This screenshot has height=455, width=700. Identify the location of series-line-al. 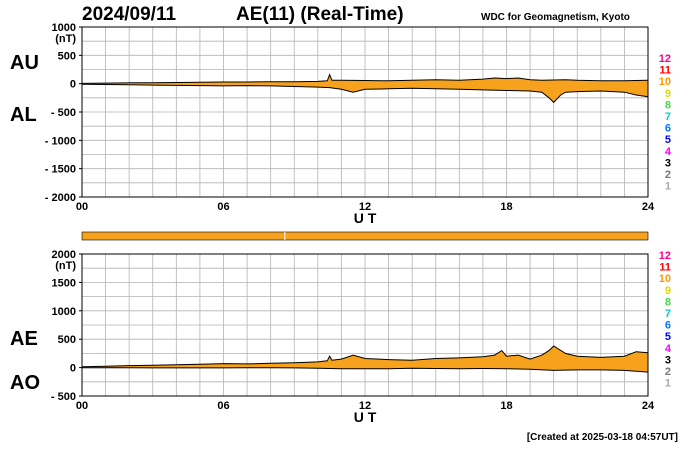
(365, 93).